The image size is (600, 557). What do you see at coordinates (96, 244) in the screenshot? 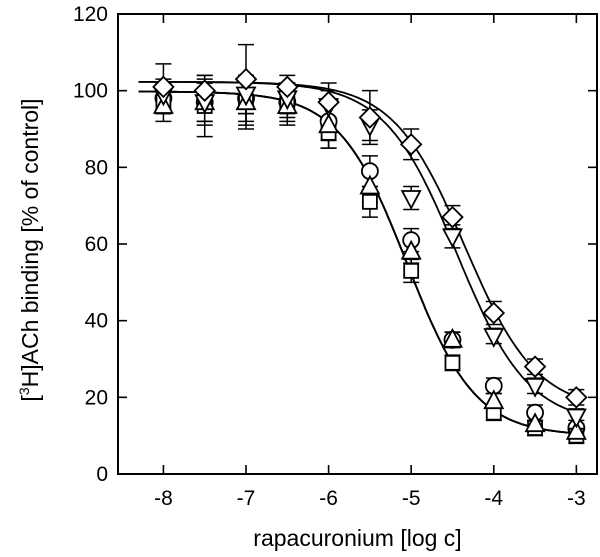
I see `y-tick-label: 60` at bounding box center [96, 244].